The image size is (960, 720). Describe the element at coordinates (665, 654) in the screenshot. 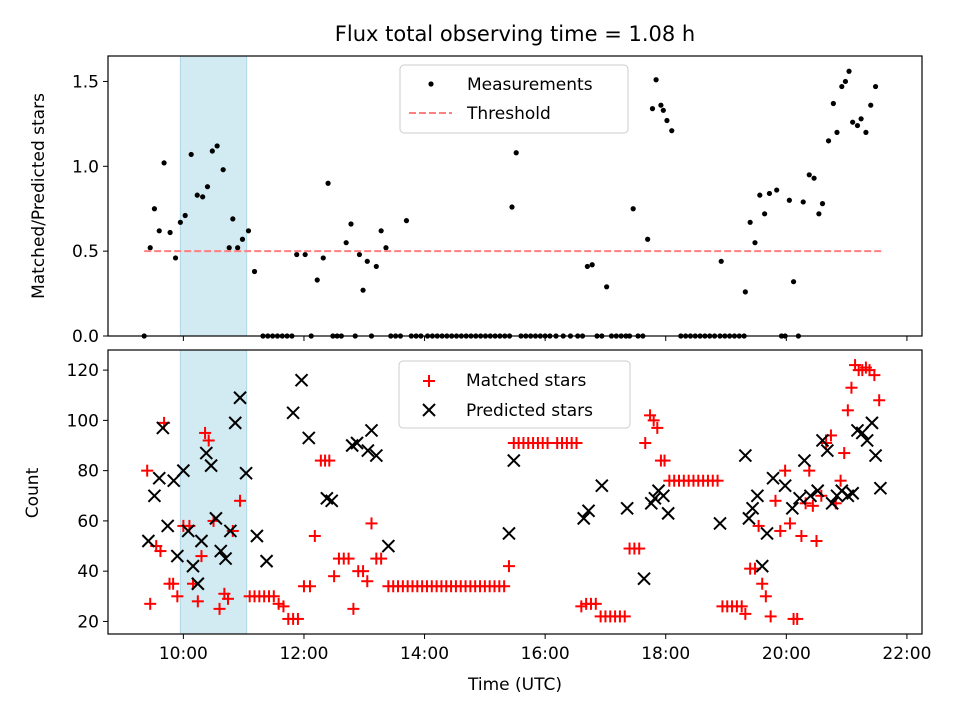

I see `x-tick-label: 18:00` at that location.